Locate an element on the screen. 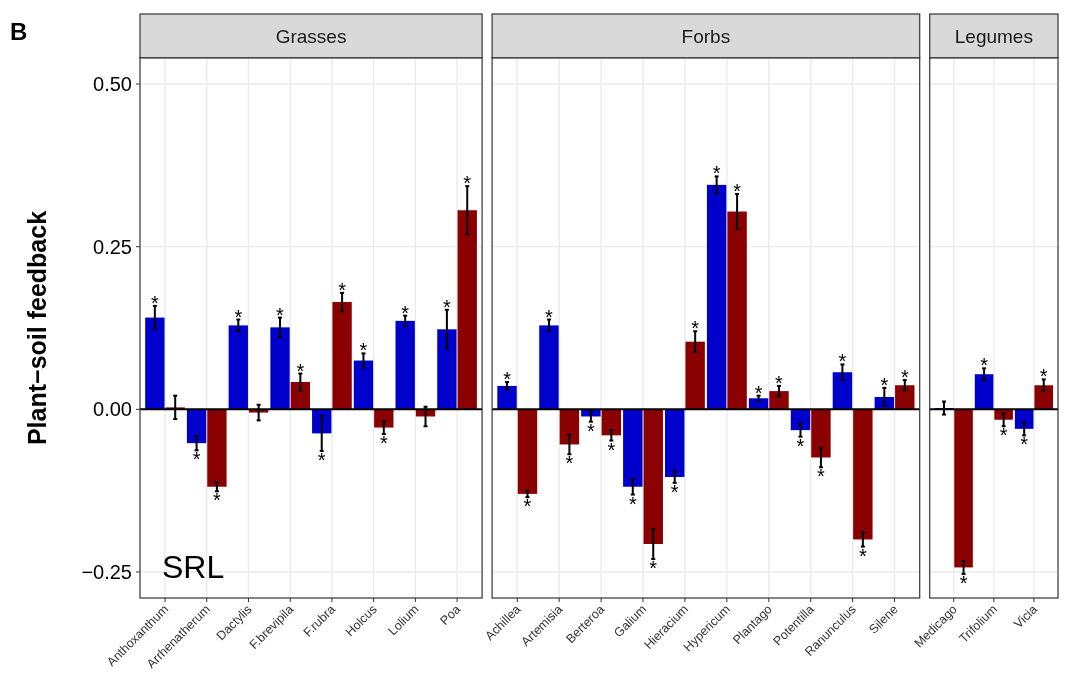 This screenshot has height=696, width=1070. y-tick-label: −0.25 is located at coordinates (106, 571).